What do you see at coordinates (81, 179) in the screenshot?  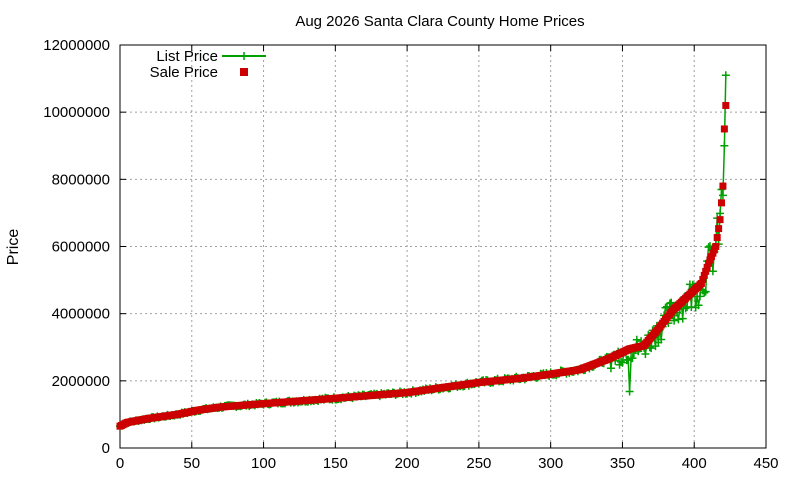 I see `y-tick-label-4: 8000000` at bounding box center [81, 179].